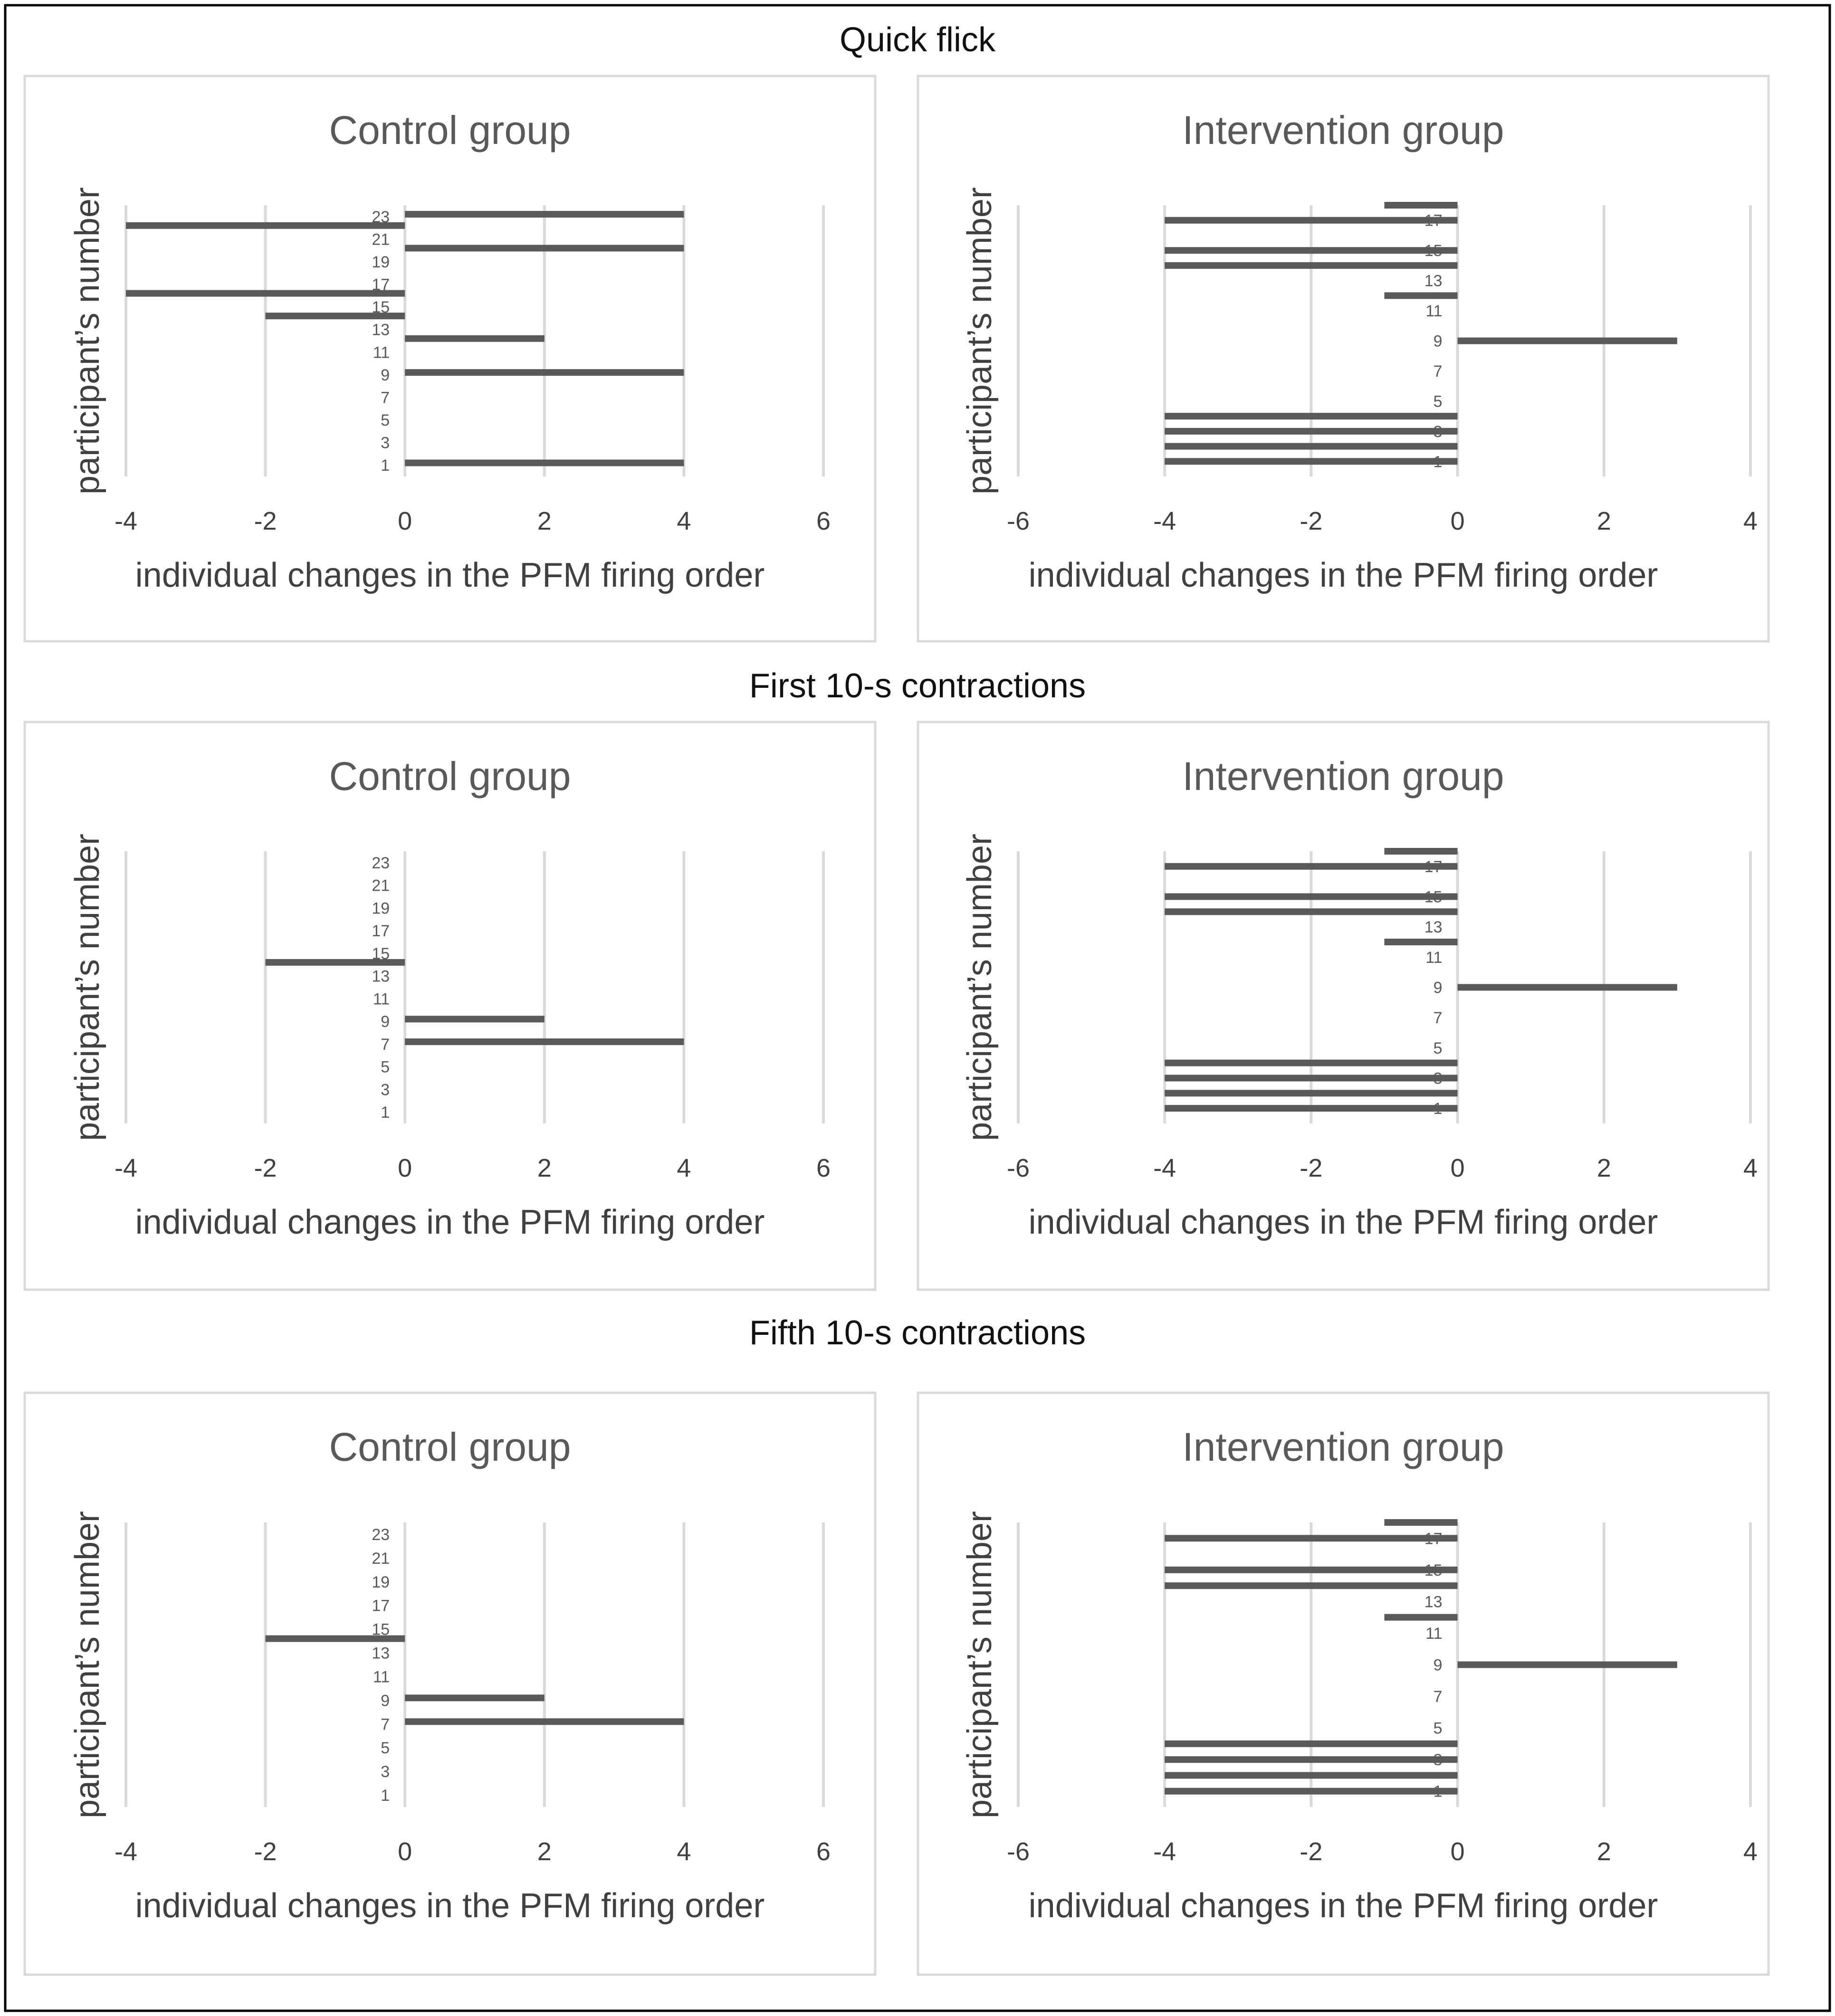  What do you see at coordinates (386, 465) in the screenshot?
I see `row-label: 1` at bounding box center [386, 465].